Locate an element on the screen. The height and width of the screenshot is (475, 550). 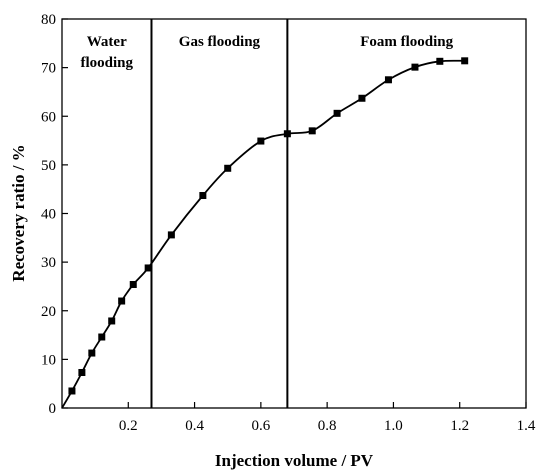
region-labels: Water flooding Gas flooding Foam flooding is located at coordinates (266, 52).